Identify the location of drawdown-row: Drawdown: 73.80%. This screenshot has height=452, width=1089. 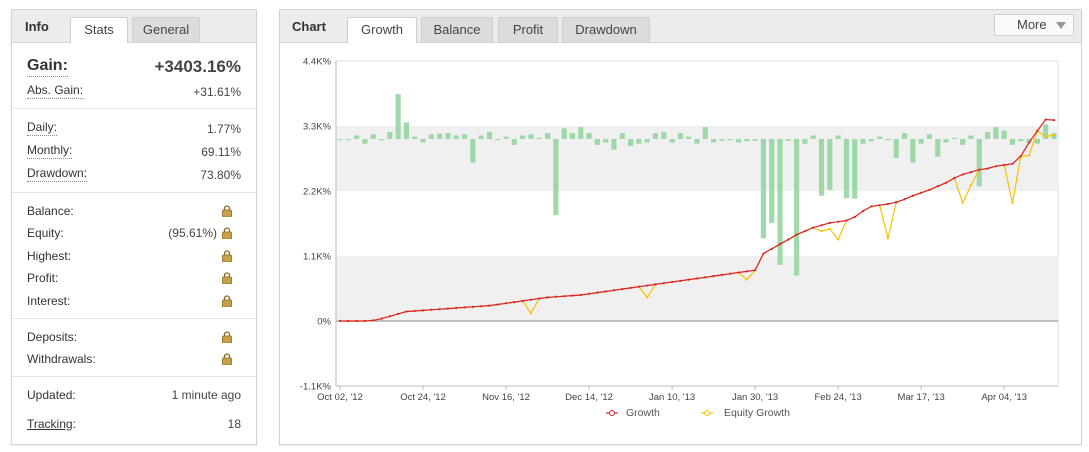
(134, 175).